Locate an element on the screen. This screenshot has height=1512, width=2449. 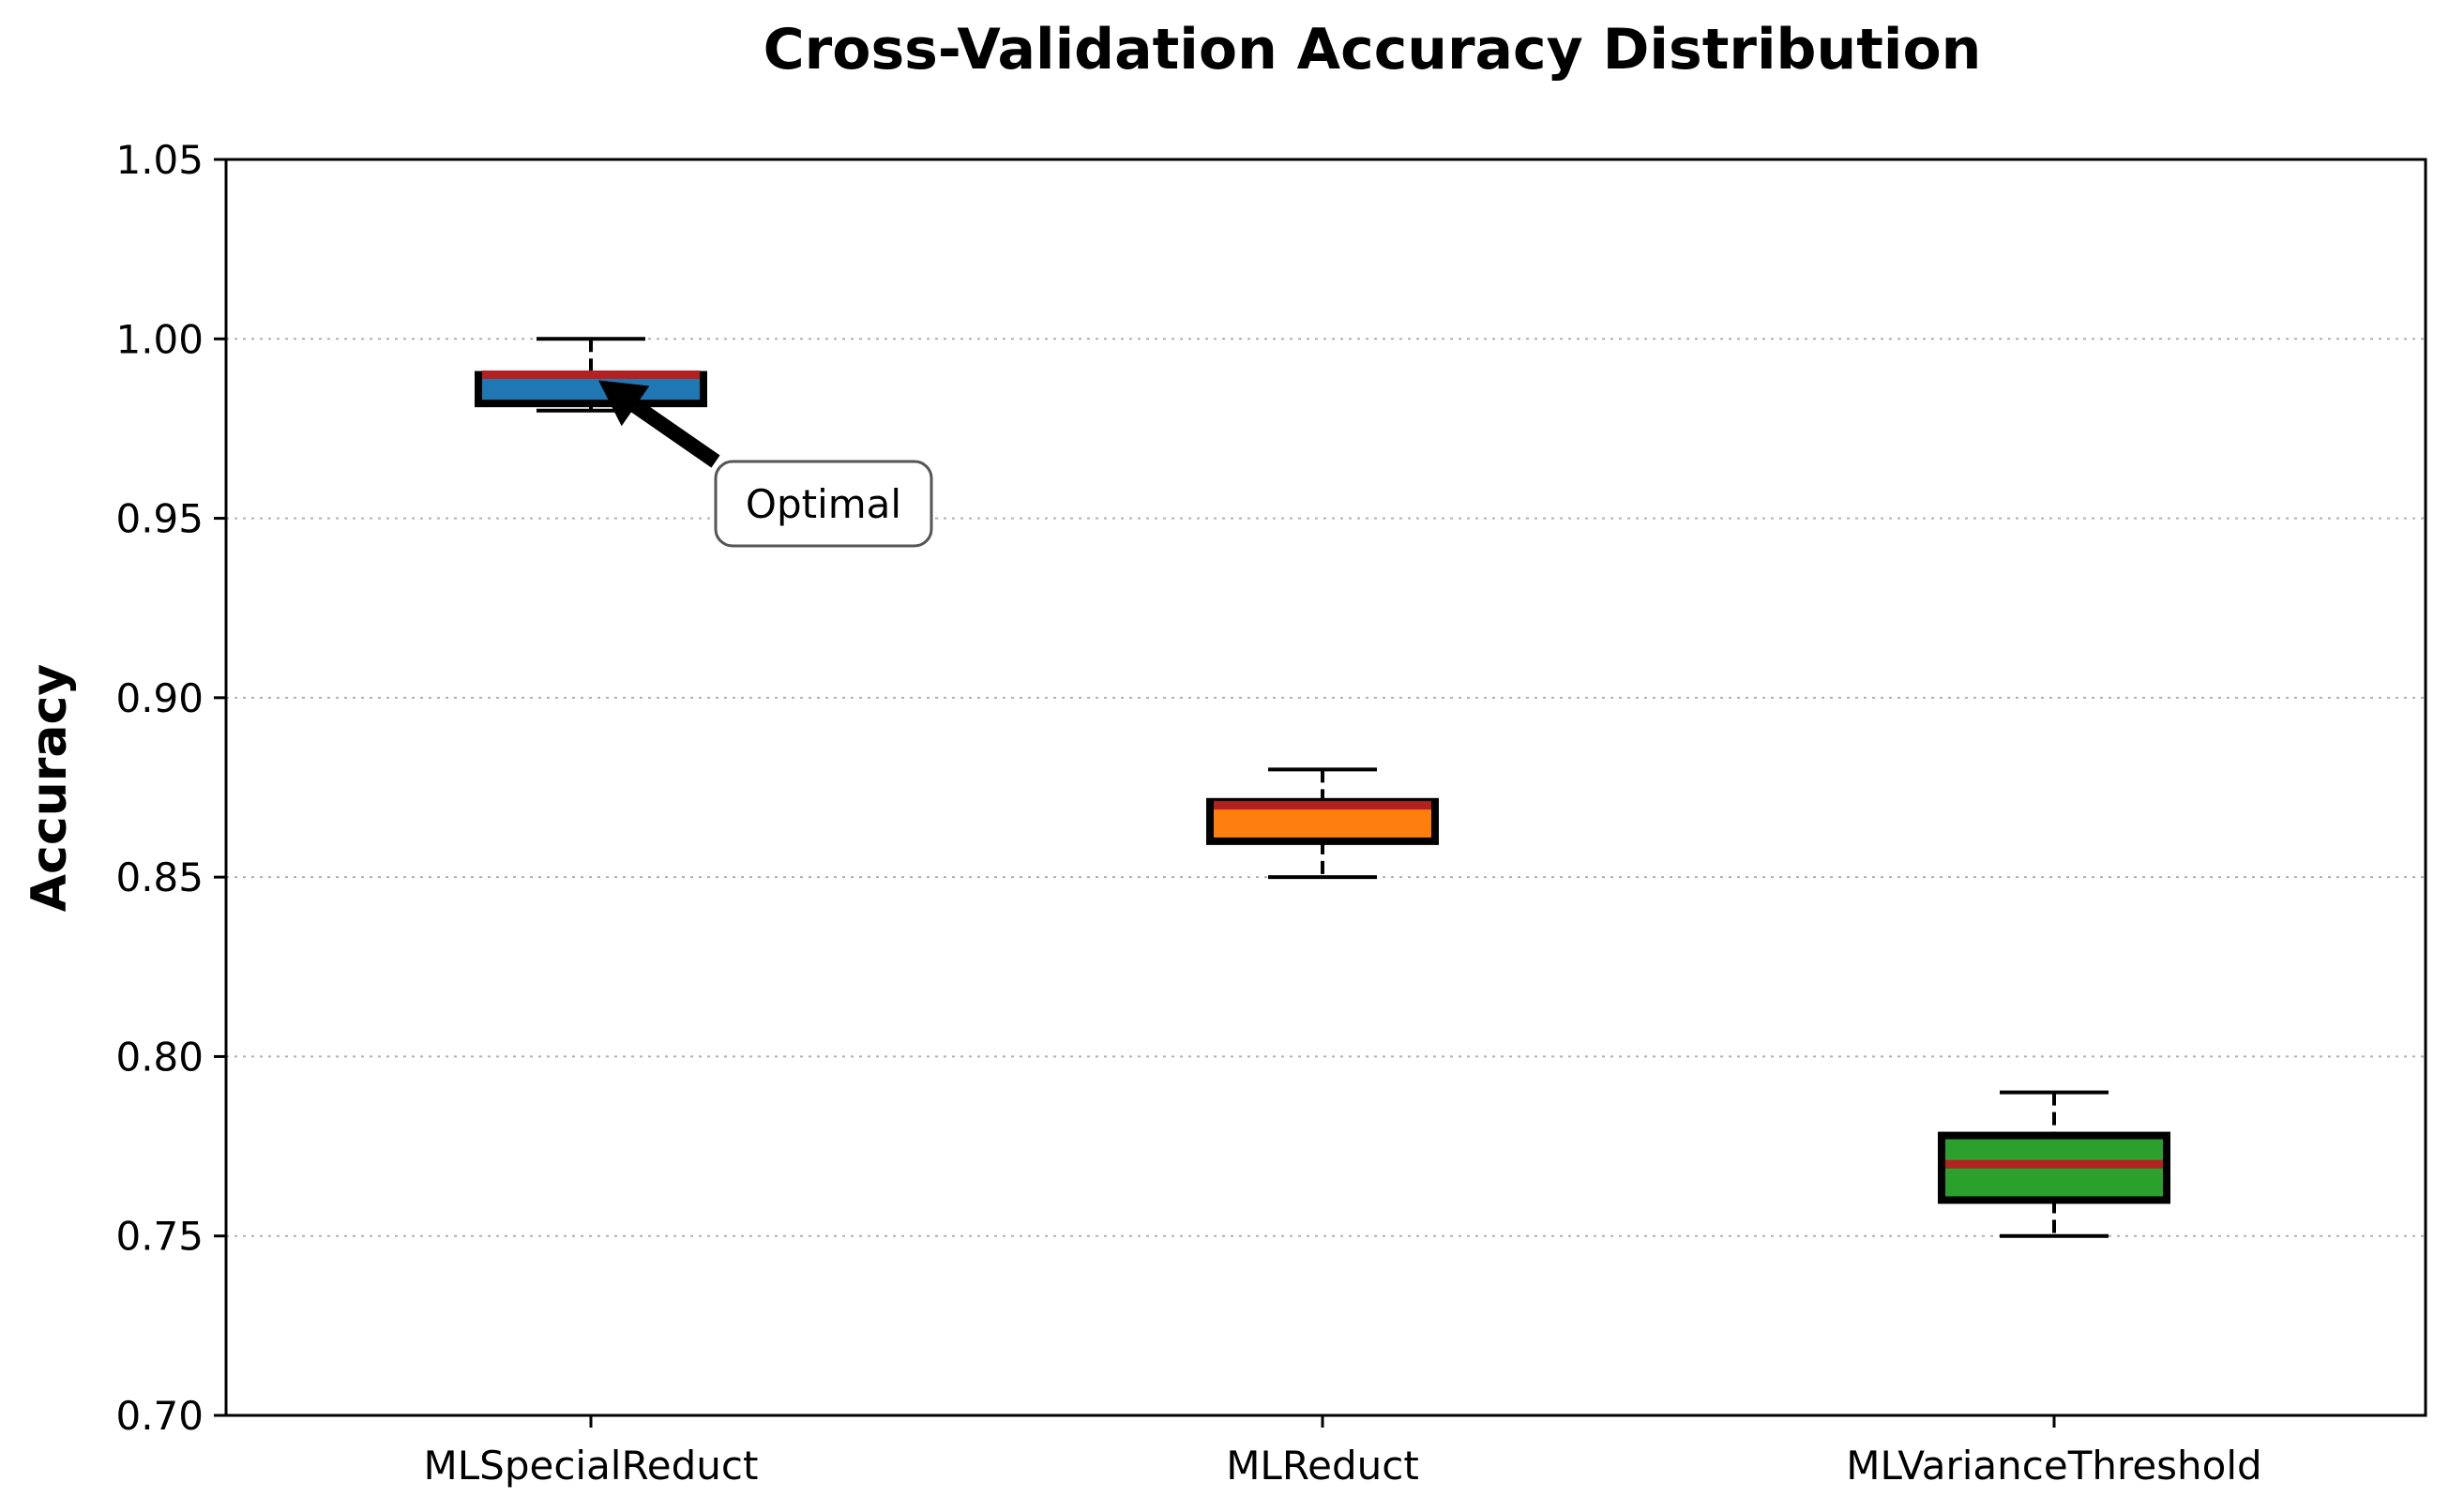
x-tick-label: MLReduct is located at coordinates (1322, 1466).